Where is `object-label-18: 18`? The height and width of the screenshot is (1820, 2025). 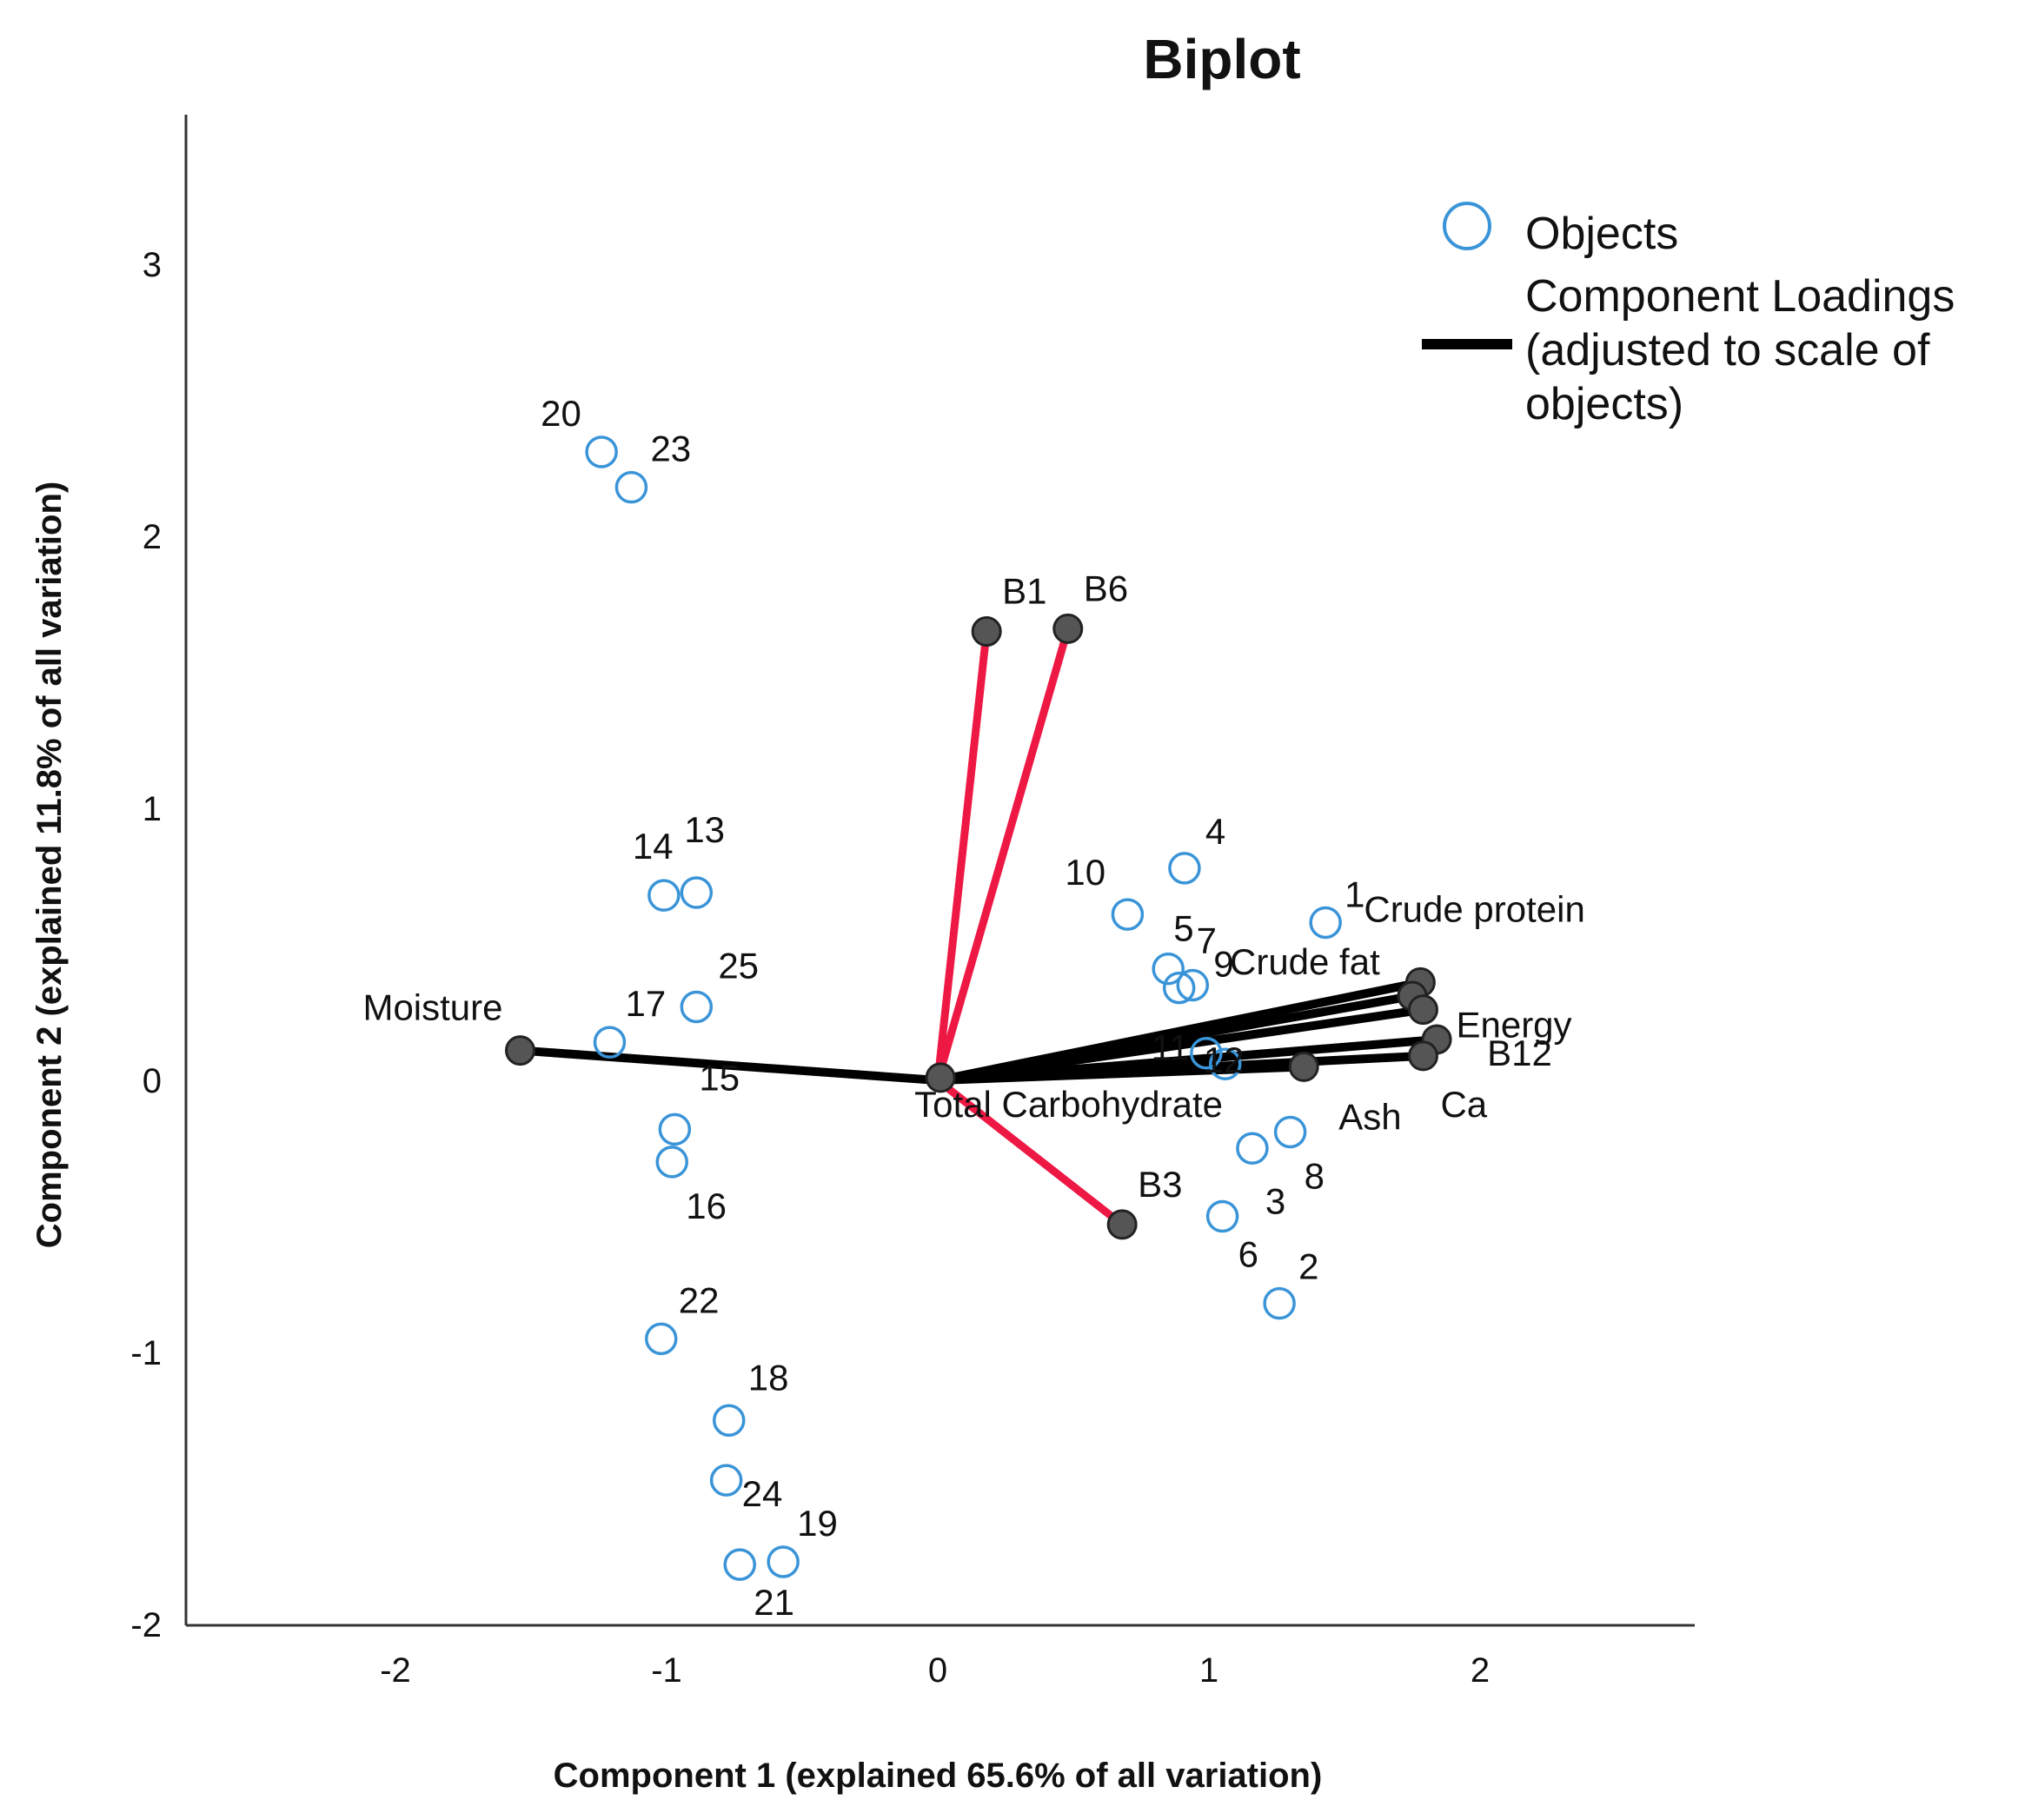
object-label-18: 18 is located at coordinates (768, 1377).